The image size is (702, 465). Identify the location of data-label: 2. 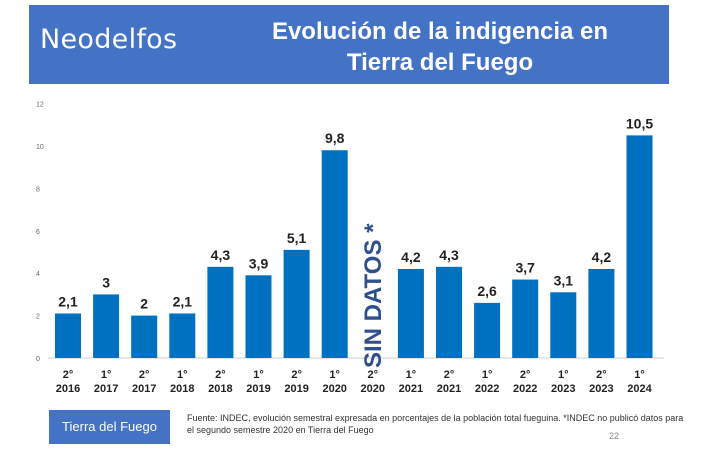
(144, 304).